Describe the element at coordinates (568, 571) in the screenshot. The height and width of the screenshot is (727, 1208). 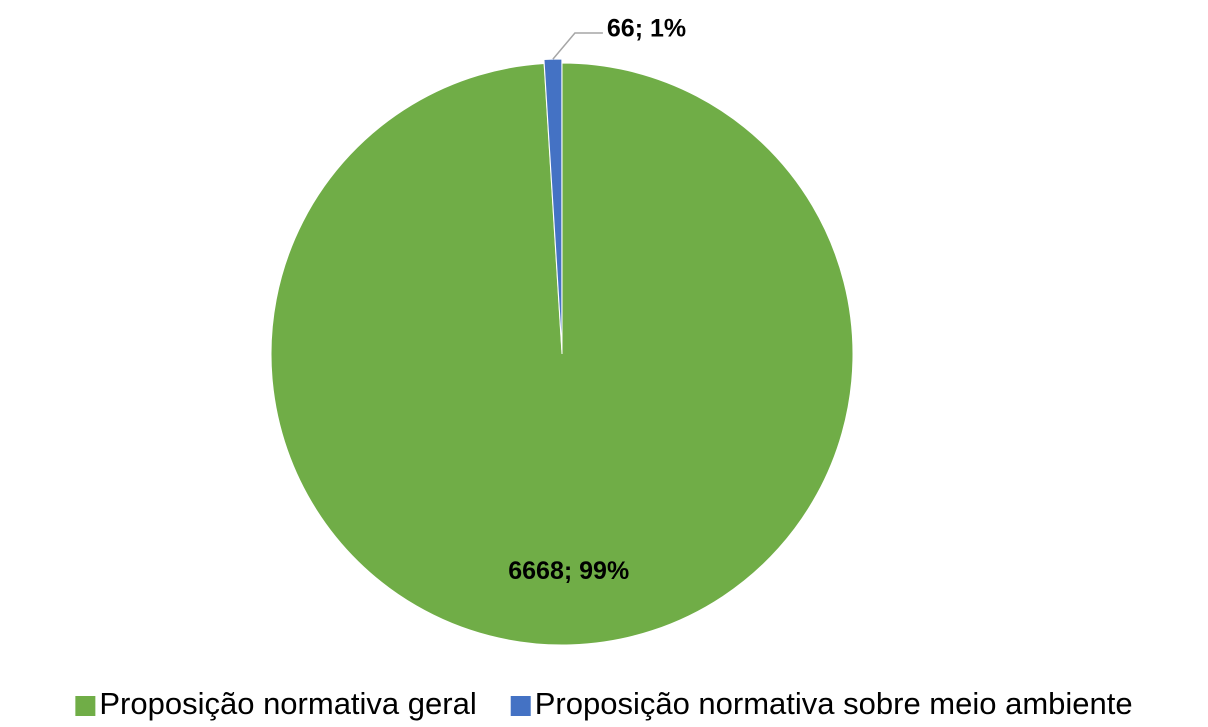
I see `data-label: 6668; 99%` at that location.